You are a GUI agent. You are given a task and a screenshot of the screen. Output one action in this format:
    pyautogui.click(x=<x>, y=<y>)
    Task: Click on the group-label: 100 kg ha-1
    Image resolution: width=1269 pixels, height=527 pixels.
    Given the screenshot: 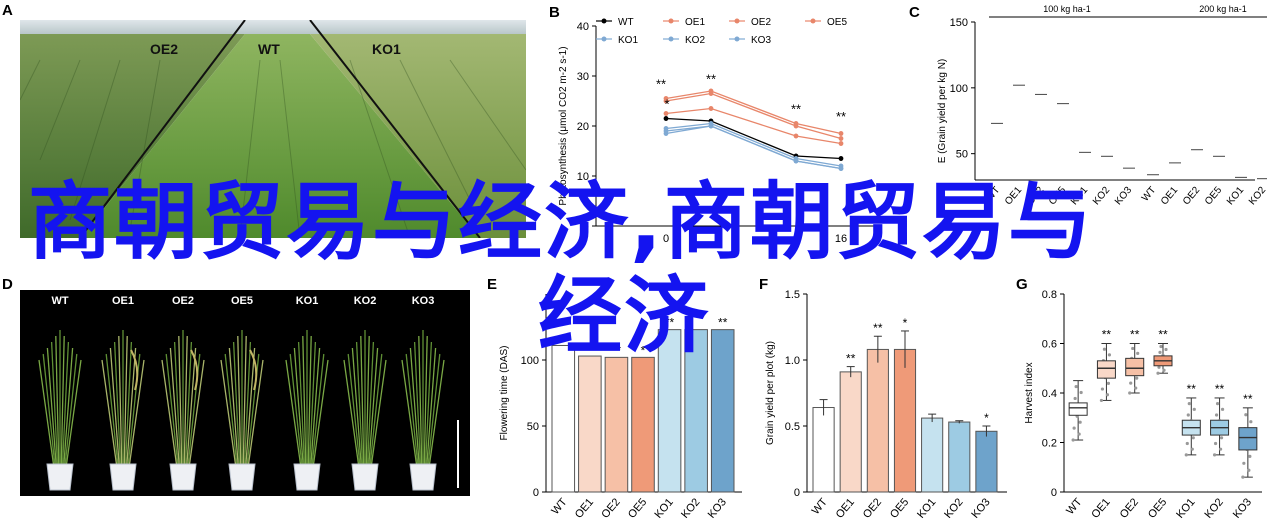 What is the action you would take?
    pyautogui.click(x=1067, y=9)
    